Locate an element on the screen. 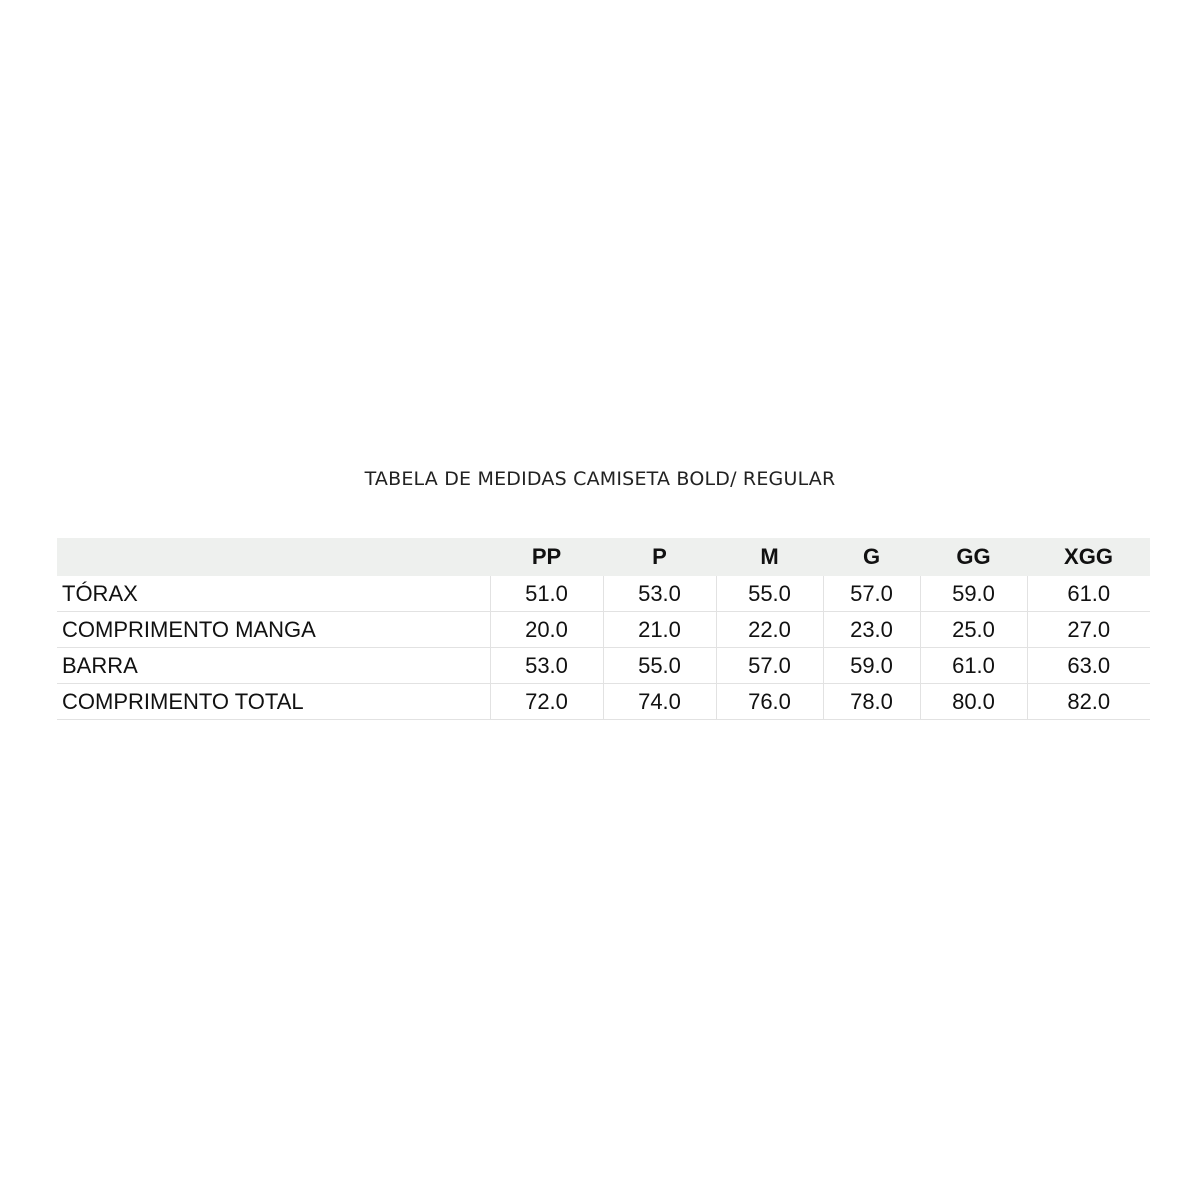  table-cell: 23.0 is located at coordinates (871, 629).